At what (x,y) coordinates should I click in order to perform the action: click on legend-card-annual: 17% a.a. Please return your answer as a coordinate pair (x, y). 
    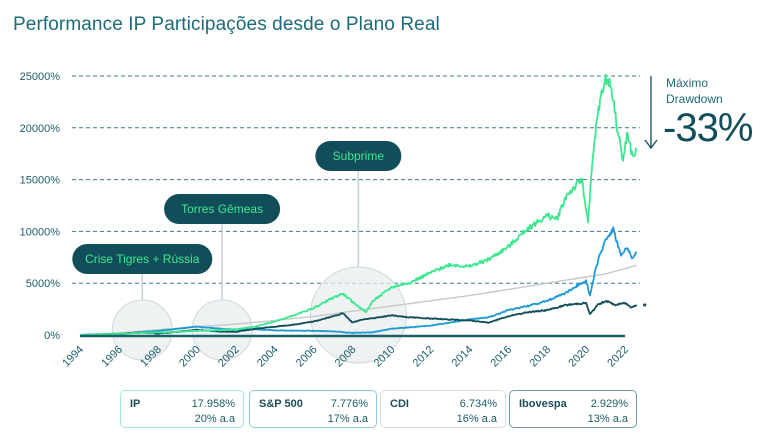
    Looking at the image, I should click on (347, 419).